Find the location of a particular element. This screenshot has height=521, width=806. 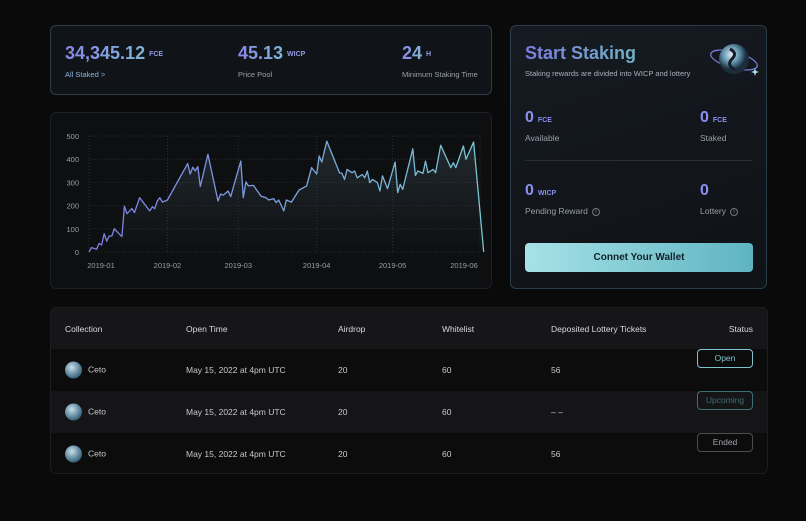

status-open-button: Open is located at coordinates (725, 358).